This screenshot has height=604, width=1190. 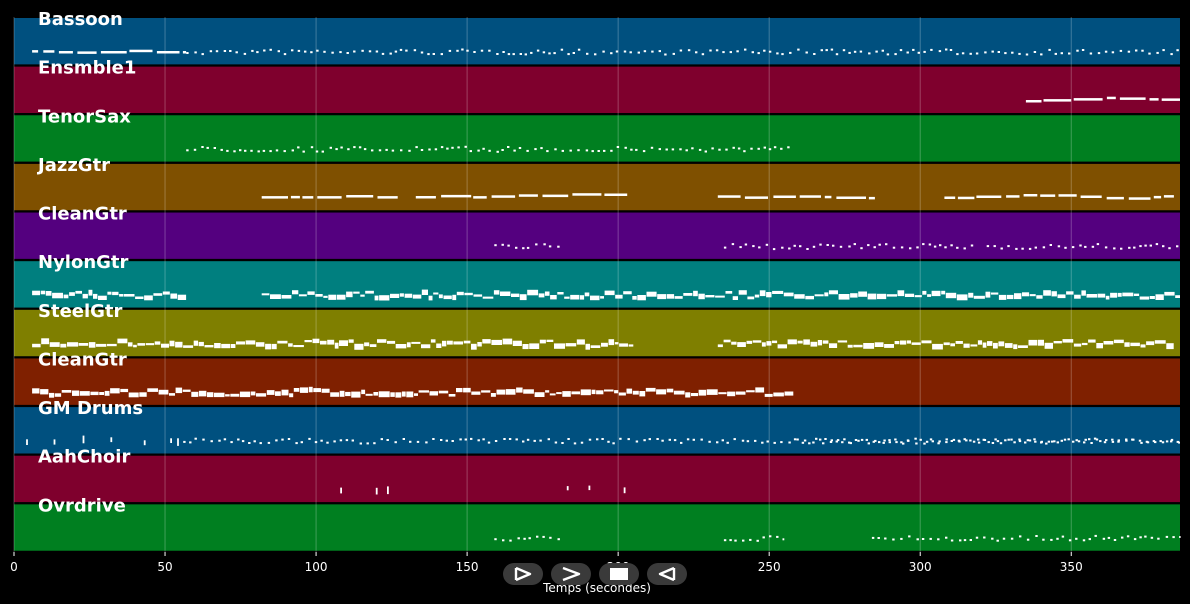 I want to click on stop-button, so click(x=619, y=574).